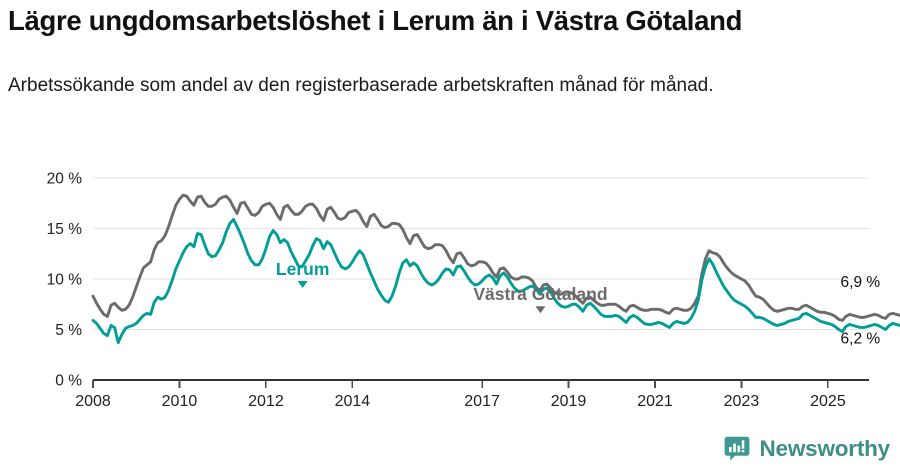 The height and width of the screenshot is (474, 900). I want to click on x-axis-ticks-group, so click(460, 384).